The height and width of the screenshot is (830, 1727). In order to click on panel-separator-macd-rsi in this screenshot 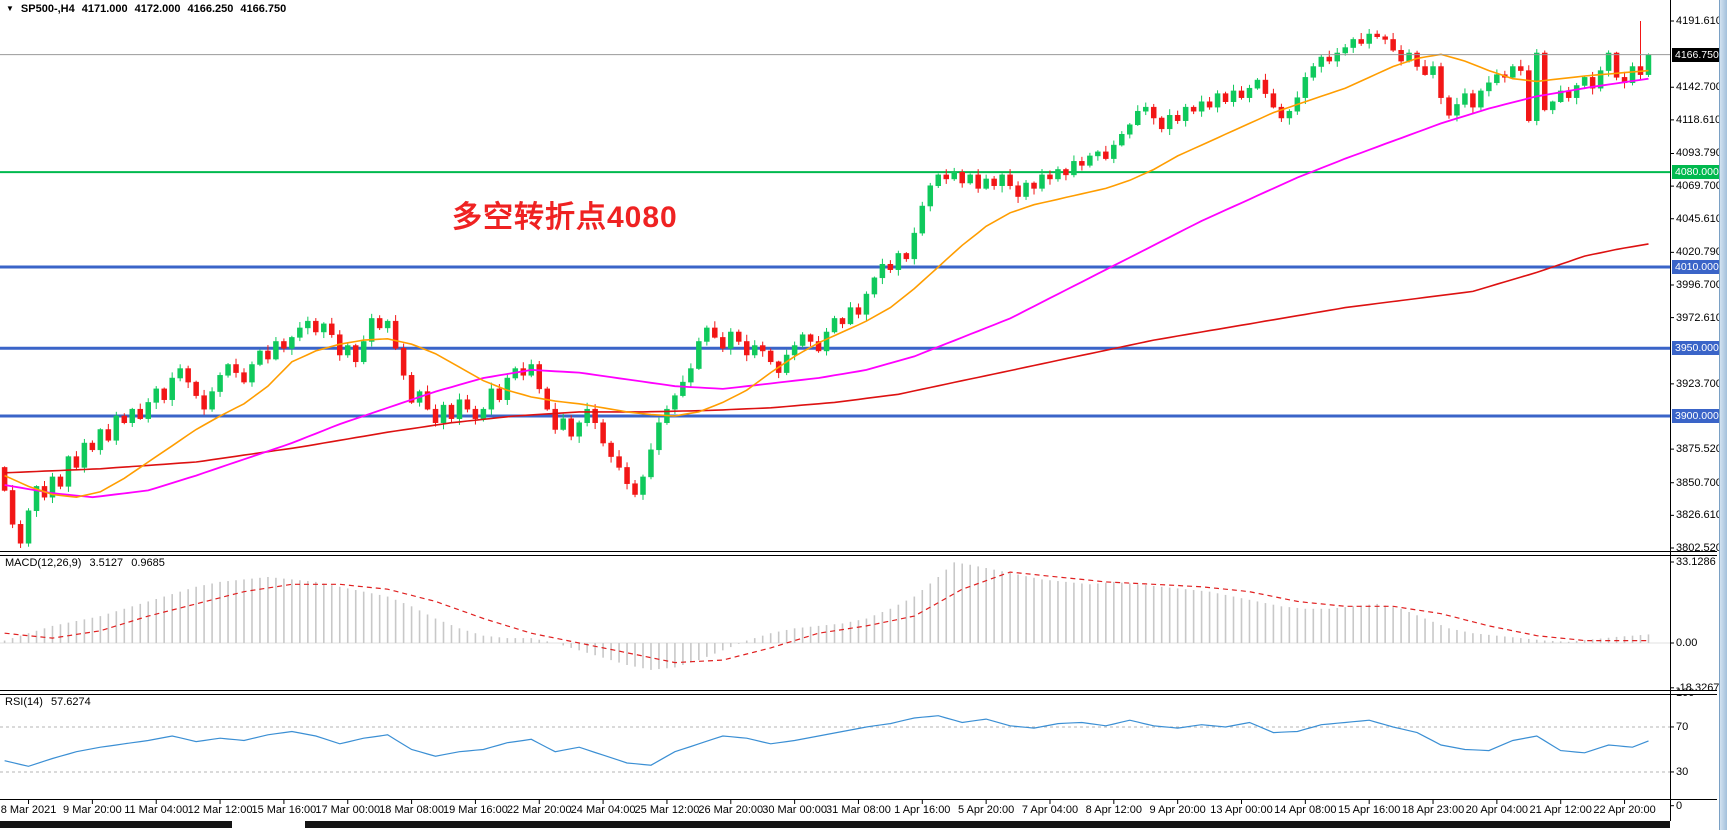, I will do `click(858, 692)`.